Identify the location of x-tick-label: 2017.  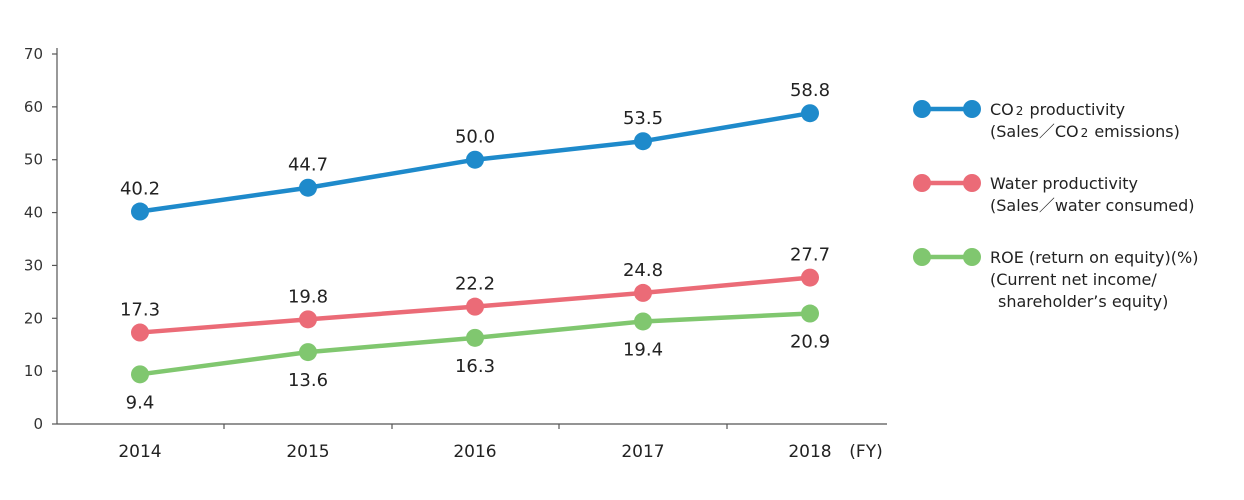
(642, 452).